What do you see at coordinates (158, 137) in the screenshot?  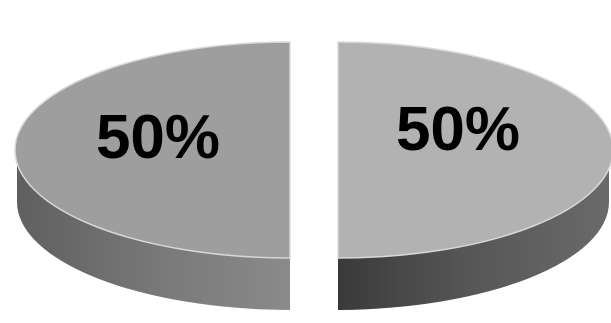 I see `slice-left-label: 50%` at bounding box center [158, 137].